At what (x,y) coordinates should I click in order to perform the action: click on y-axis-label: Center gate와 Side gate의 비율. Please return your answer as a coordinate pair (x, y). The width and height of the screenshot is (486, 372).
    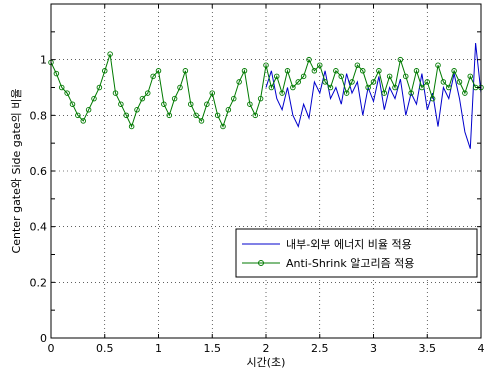
    Looking at the image, I should click on (16, 171).